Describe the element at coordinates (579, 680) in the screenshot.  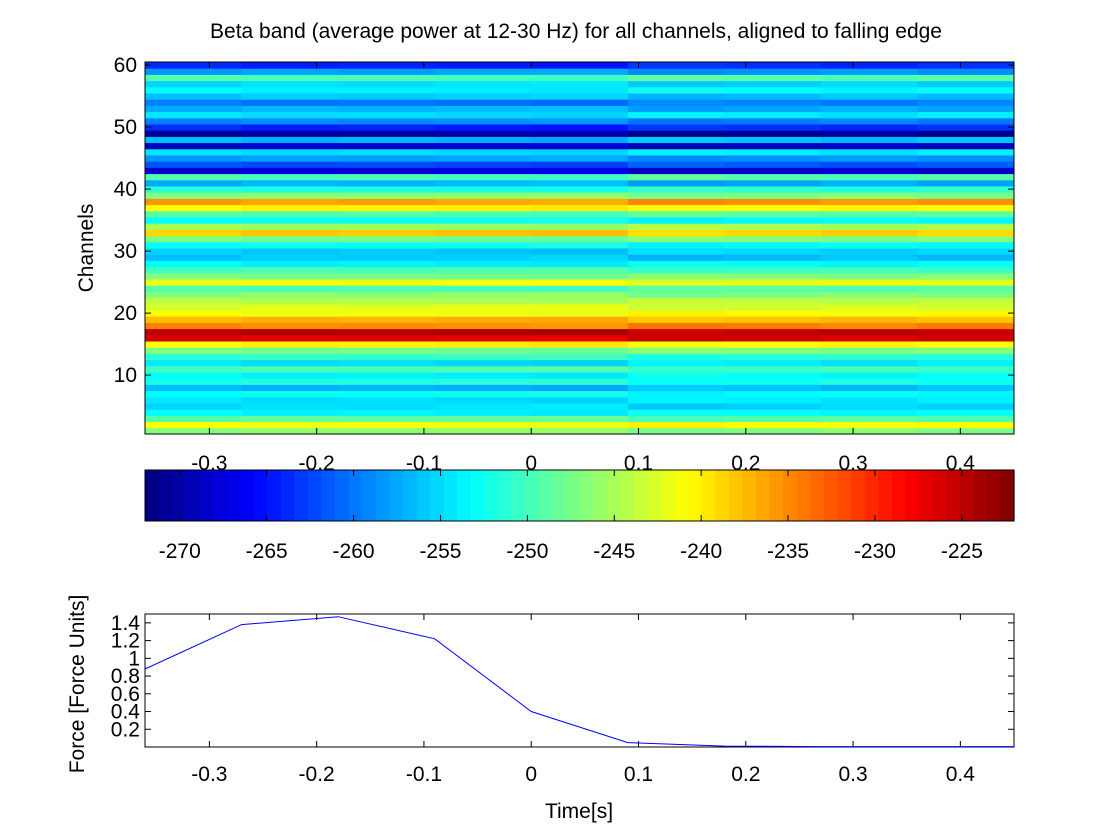
I see `force-plot-frame` at that location.